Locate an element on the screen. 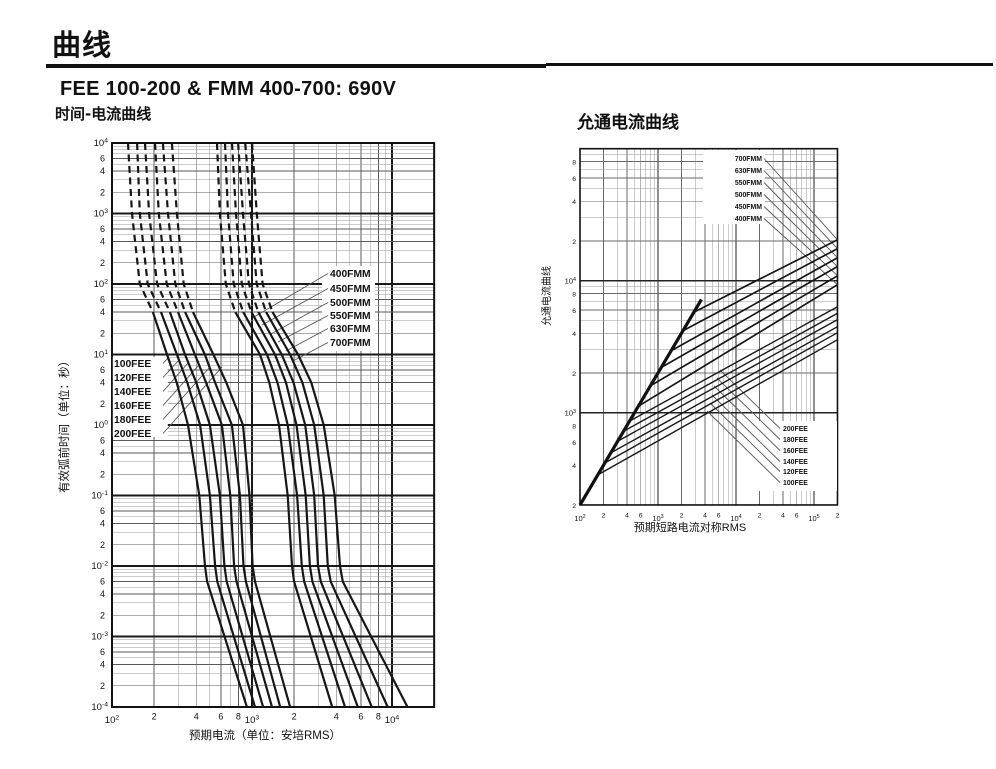 The width and height of the screenshot is (996, 769). y-axis-title: 允通电流曲线 is located at coordinates (546, 296).